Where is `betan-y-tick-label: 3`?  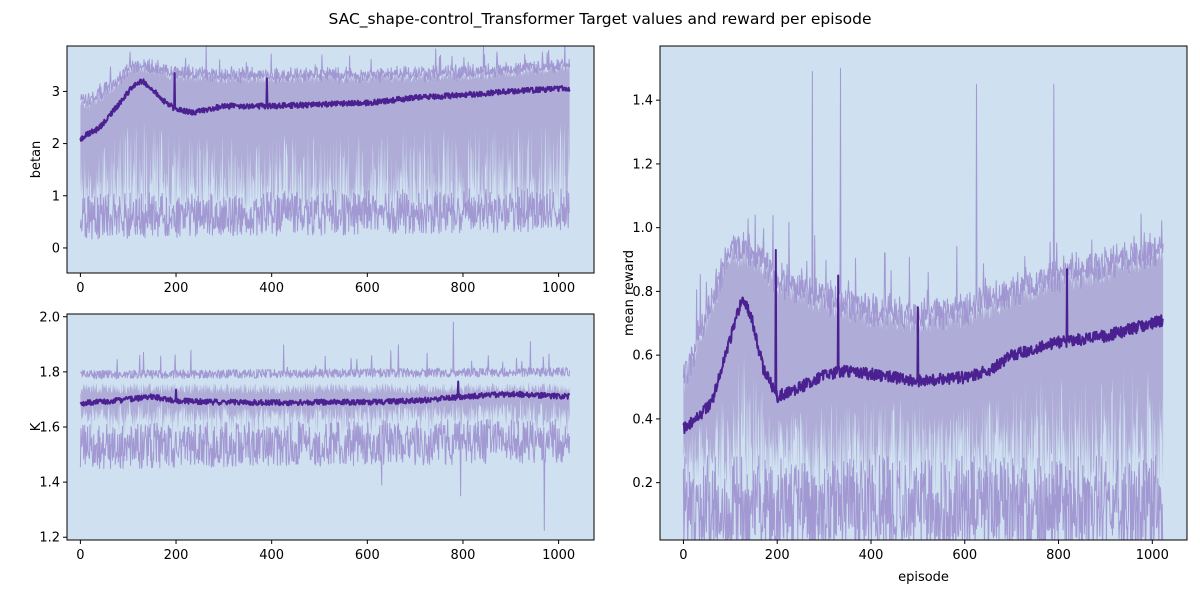 betan-y-tick-label: 3 is located at coordinates (56, 92).